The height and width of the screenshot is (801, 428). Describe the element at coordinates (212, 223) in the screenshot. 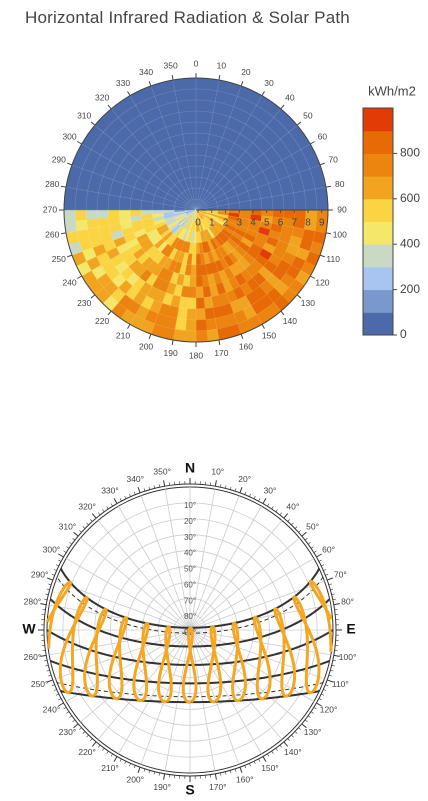

I see `radial-tick-label: 1` at that location.